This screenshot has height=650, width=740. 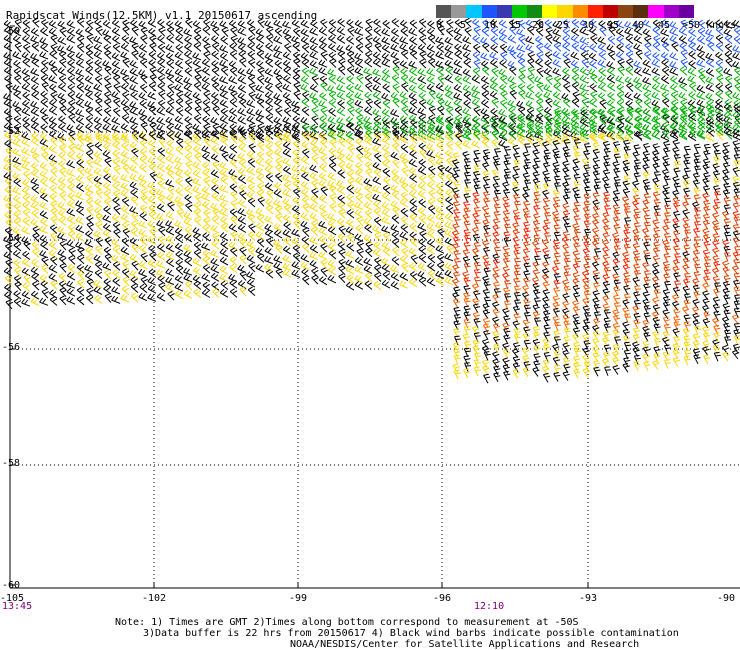 What do you see at coordinates (565, 11) in the screenshot?
I see `scale-swatch` at bounding box center [565, 11].